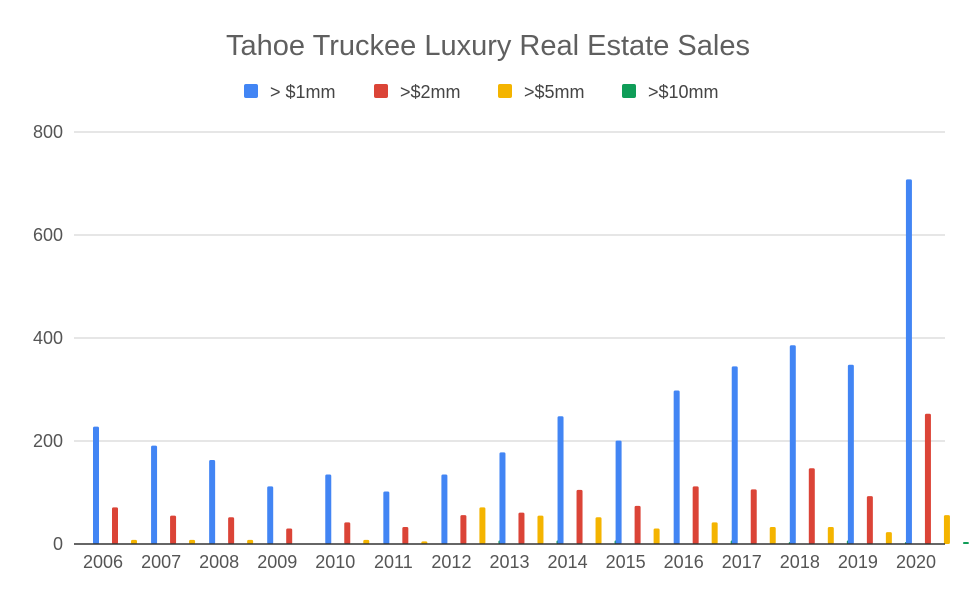 The height and width of the screenshot is (604, 977). What do you see at coordinates (916, 562) in the screenshot?
I see `x-tick-label: 2020` at bounding box center [916, 562].